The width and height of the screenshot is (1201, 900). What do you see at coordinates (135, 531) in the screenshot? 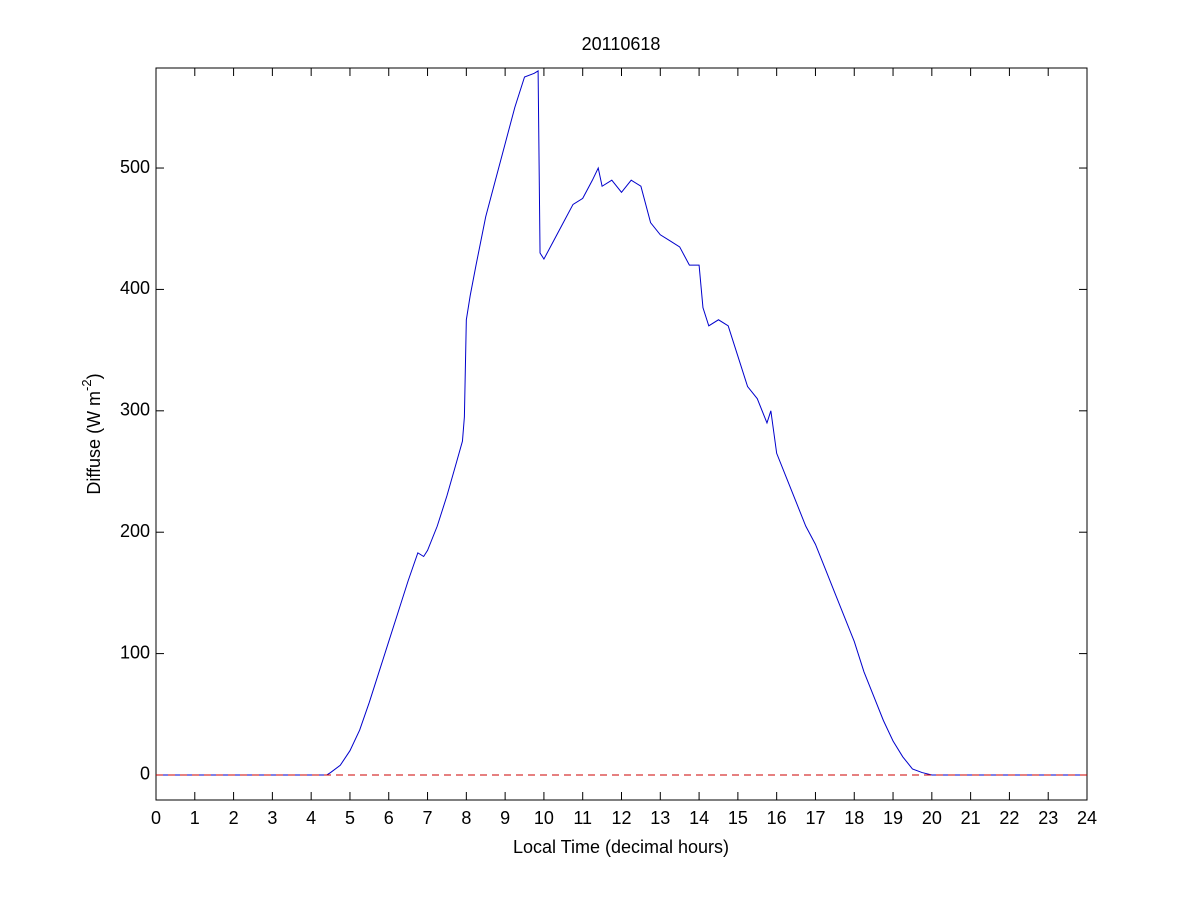
I see `y-tick-label: 200` at bounding box center [135, 531].